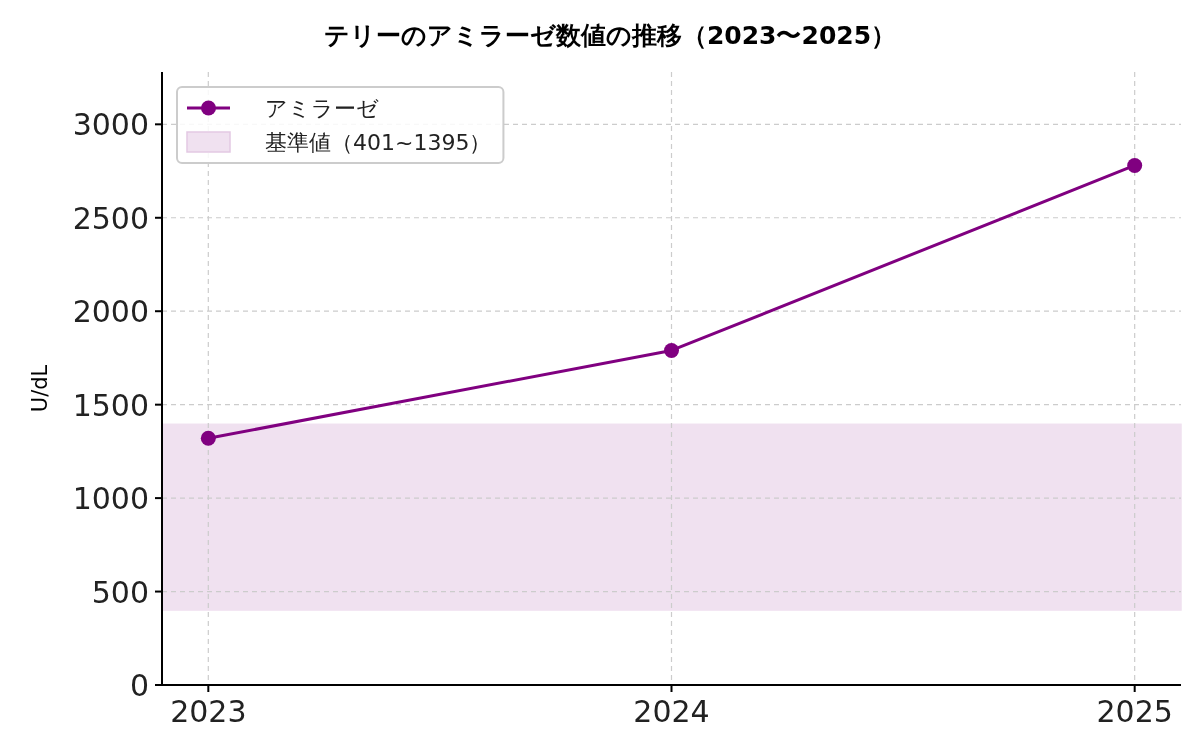 The width and height of the screenshot is (1200, 738). Describe the element at coordinates (1134, 711) in the screenshot. I see `x-tick-label: 2025` at that location.